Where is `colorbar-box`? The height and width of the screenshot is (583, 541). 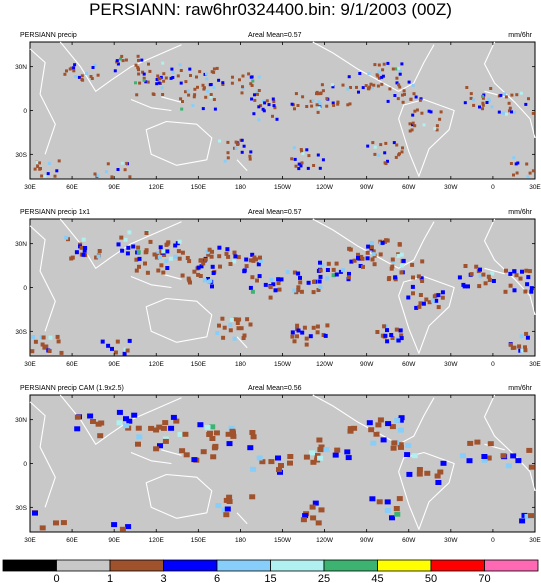
colorbar-box is located at coordinates (350, 565).